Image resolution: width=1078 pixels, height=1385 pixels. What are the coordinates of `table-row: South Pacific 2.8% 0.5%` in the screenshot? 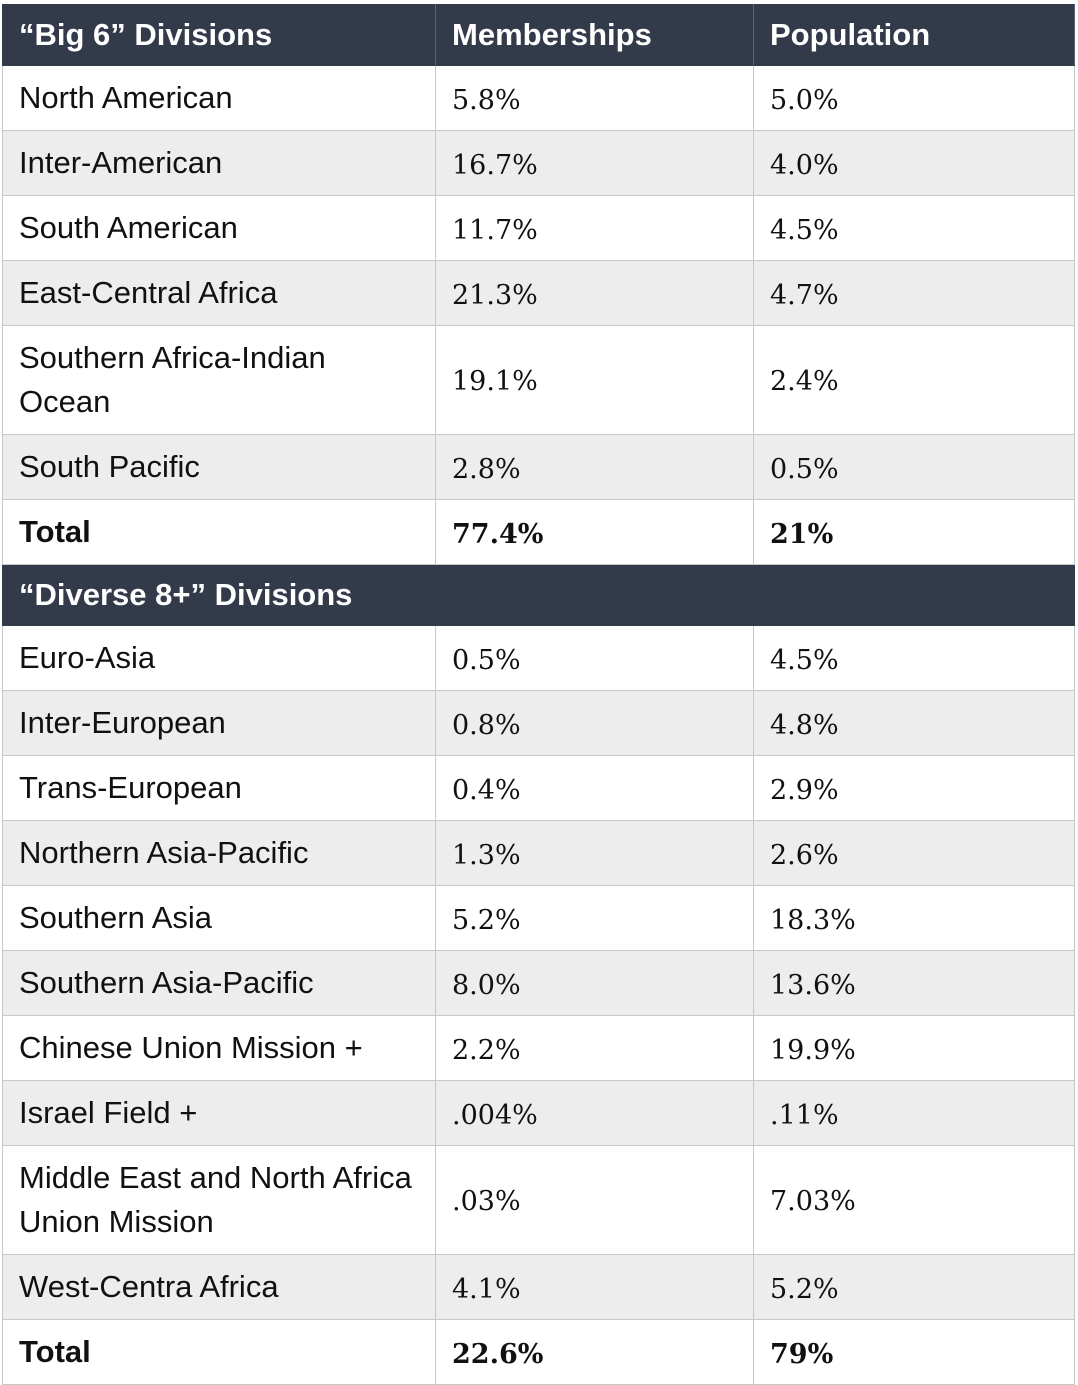 It's located at (538, 467).